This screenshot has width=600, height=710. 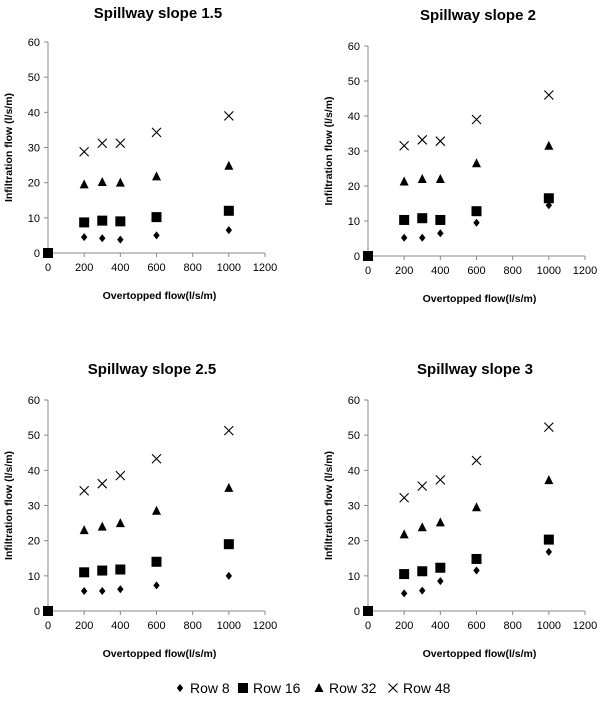 I want to click on legend-item-row-48: Row 48, so click(x=419, y=688).